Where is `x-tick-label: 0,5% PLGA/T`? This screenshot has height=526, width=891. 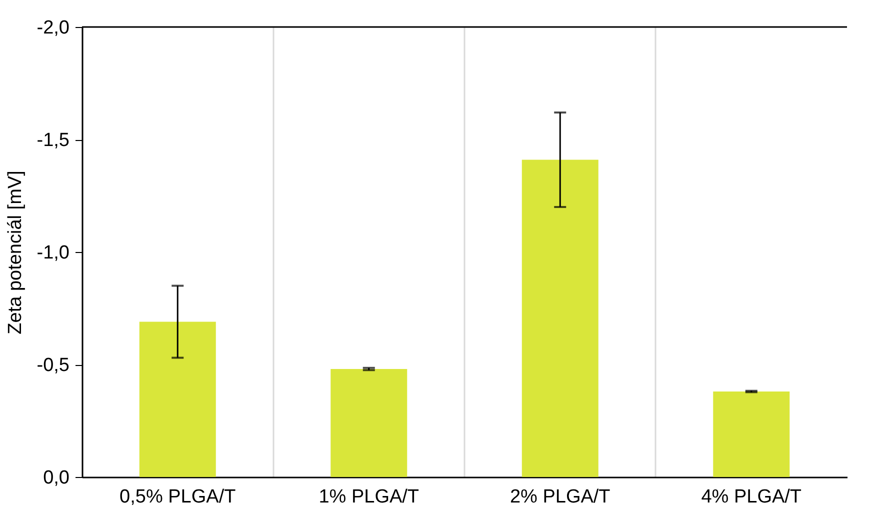 x-tick-label: 0,5% PLGA/T is located at coordinates (178, 497).